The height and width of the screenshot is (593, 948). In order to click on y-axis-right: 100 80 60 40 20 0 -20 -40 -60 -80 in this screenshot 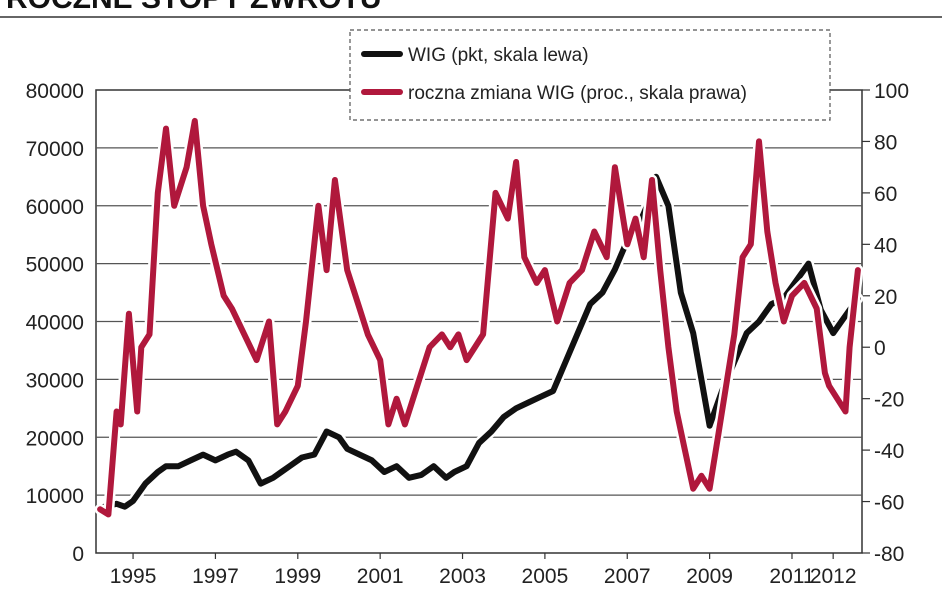, I will do `click(885, 323)`.